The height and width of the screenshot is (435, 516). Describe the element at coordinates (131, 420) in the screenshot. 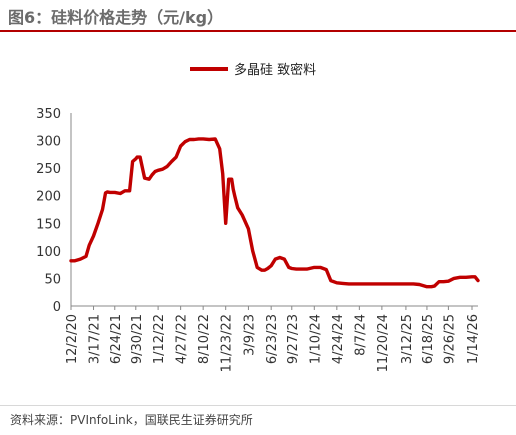

I see `source-note: 资料来源：PVInfoLink，国联民生证券研究所` at that location.